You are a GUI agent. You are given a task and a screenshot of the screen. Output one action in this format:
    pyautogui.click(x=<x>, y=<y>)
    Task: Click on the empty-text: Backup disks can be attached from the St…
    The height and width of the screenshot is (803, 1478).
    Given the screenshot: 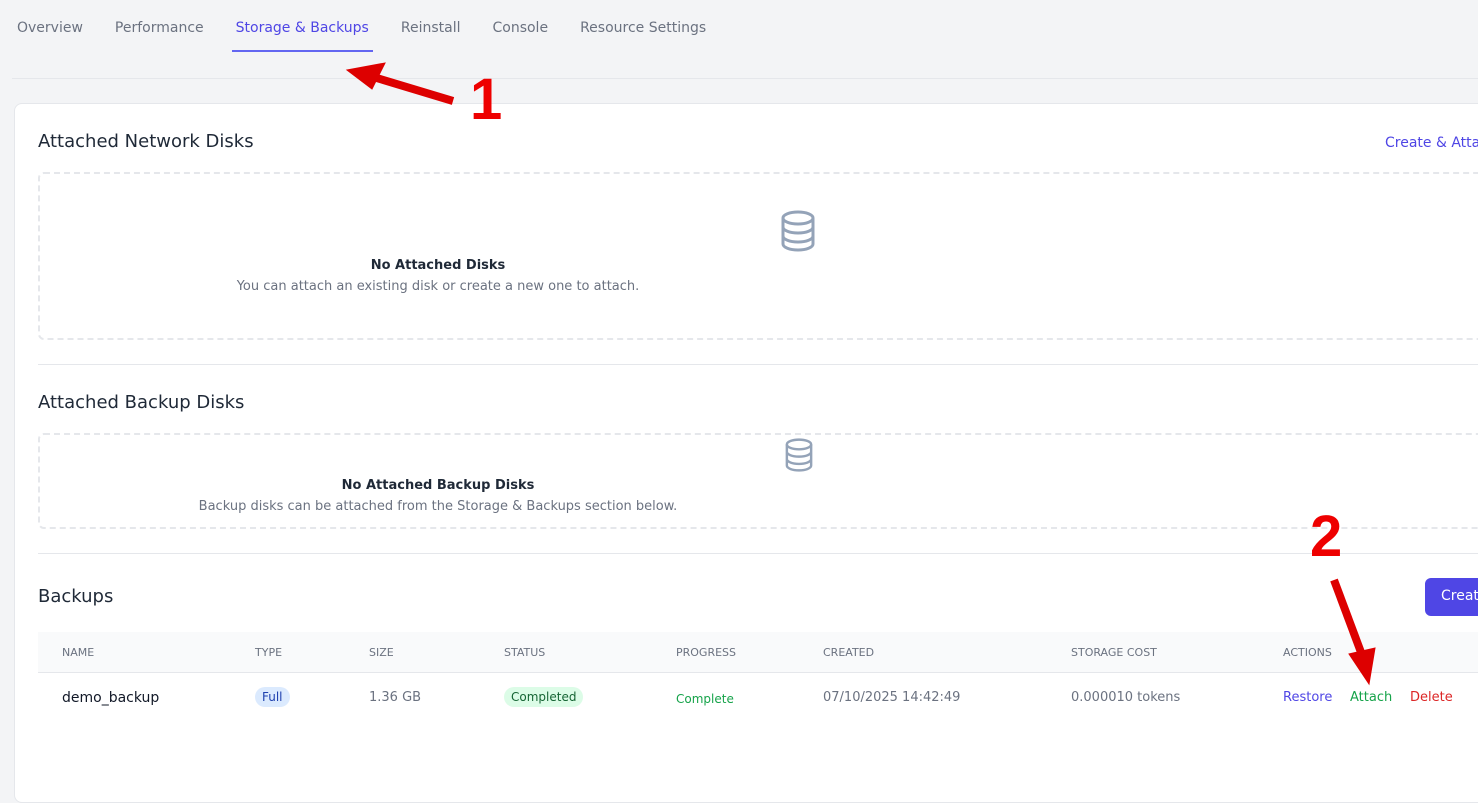 What is the action you would take?
    pyautogui.click(x=438, y=506)
    